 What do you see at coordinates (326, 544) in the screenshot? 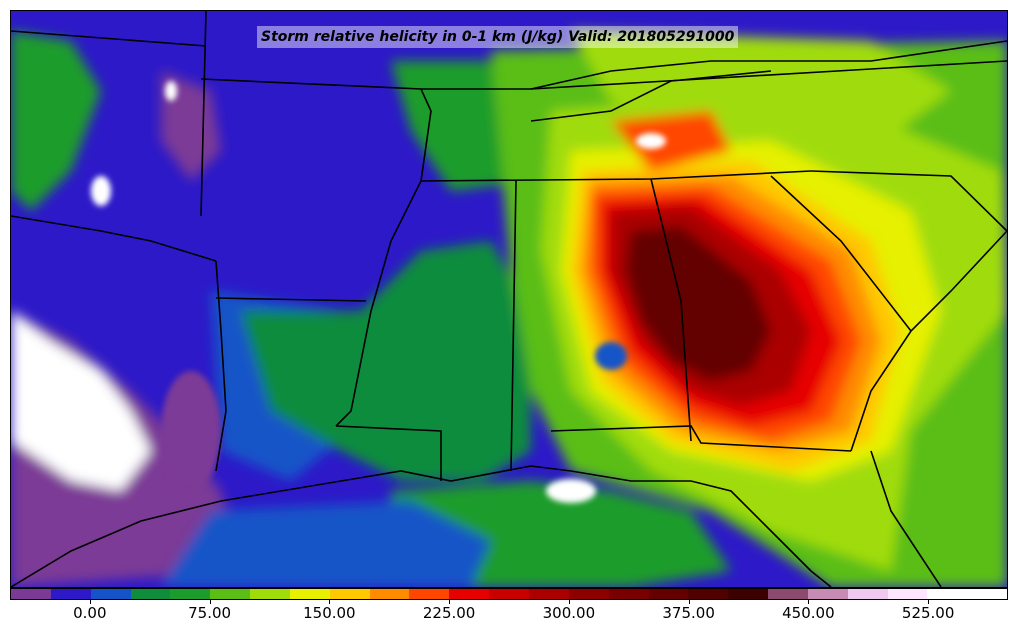
I see `field-gulf-blue` at bounding box center [326, 544].